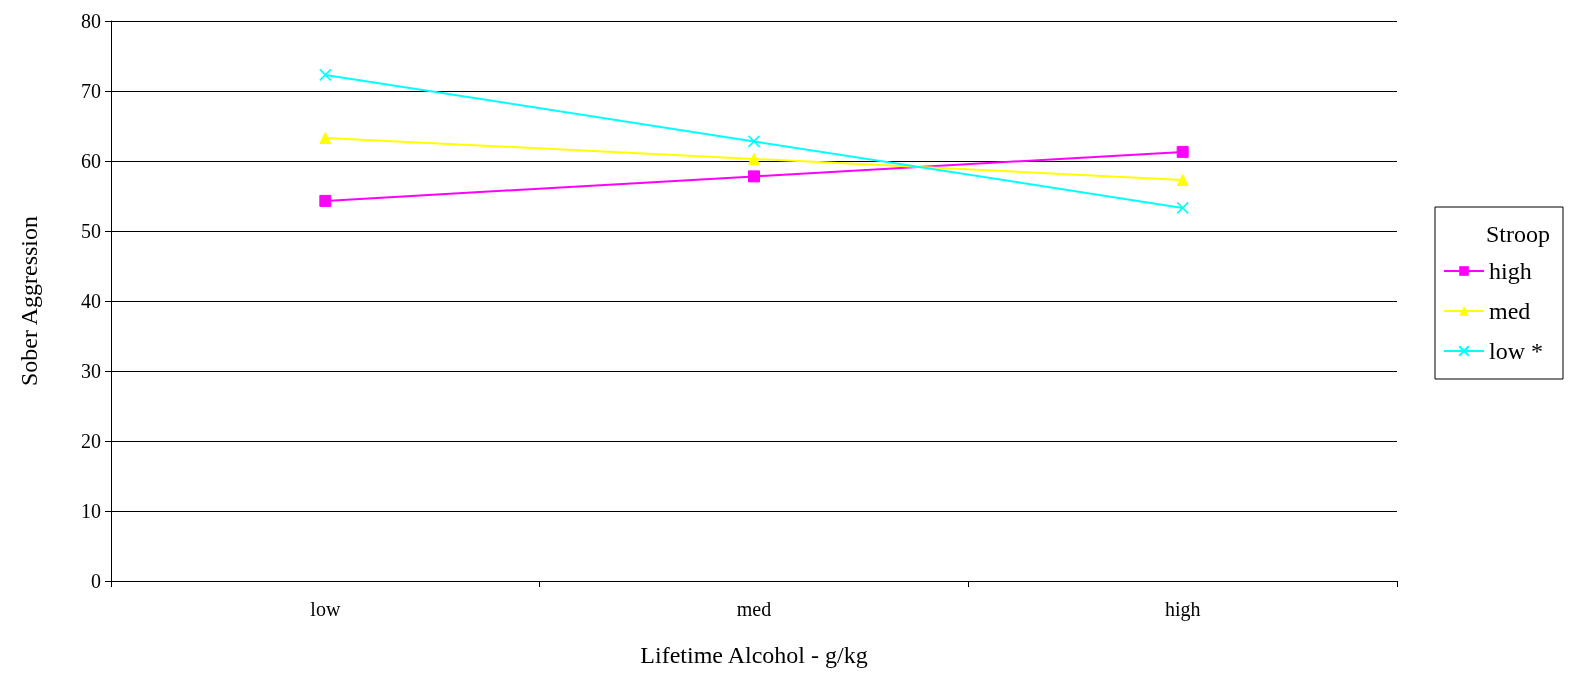  Describe the element at coordinates (1510, 311) in the screenshot. I see `legend-label: med` at that location.